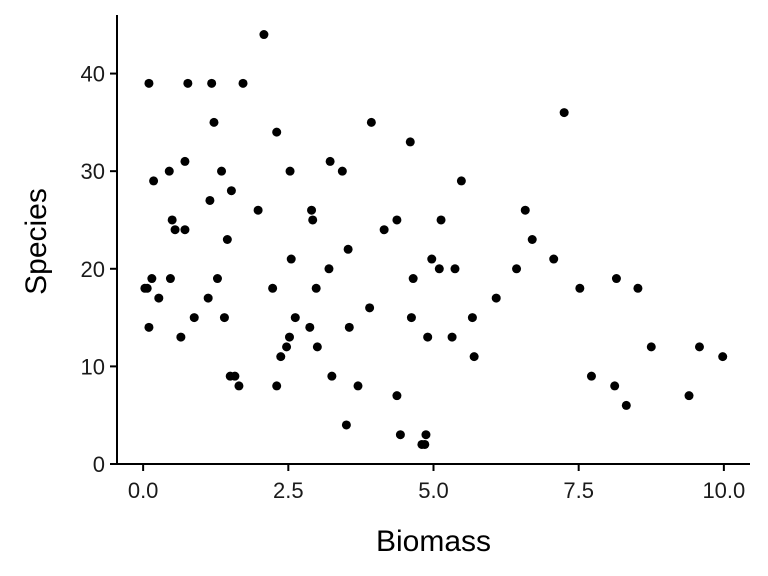  I want to click on y-tick-label: 0, so click(99, 464).